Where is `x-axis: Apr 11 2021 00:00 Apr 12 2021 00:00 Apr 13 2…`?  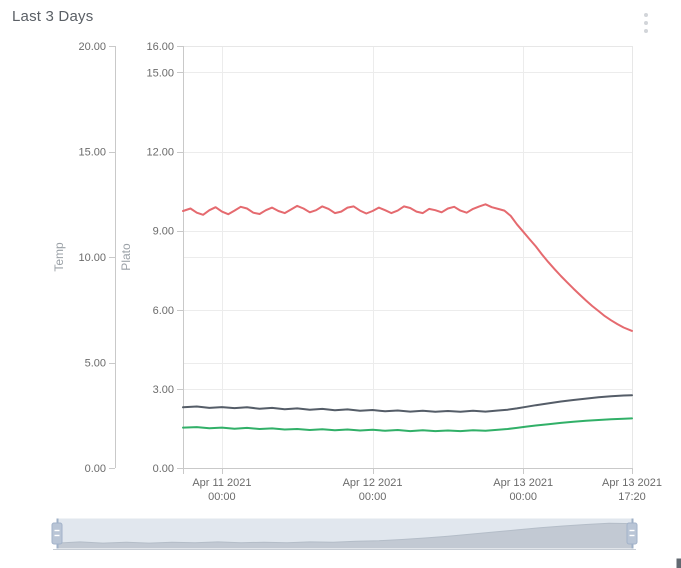
x-axis: Apr 11 2021 00:00 Apr 12 2021 00:00 Apr 13 2… is located at coordinates (422, 485).